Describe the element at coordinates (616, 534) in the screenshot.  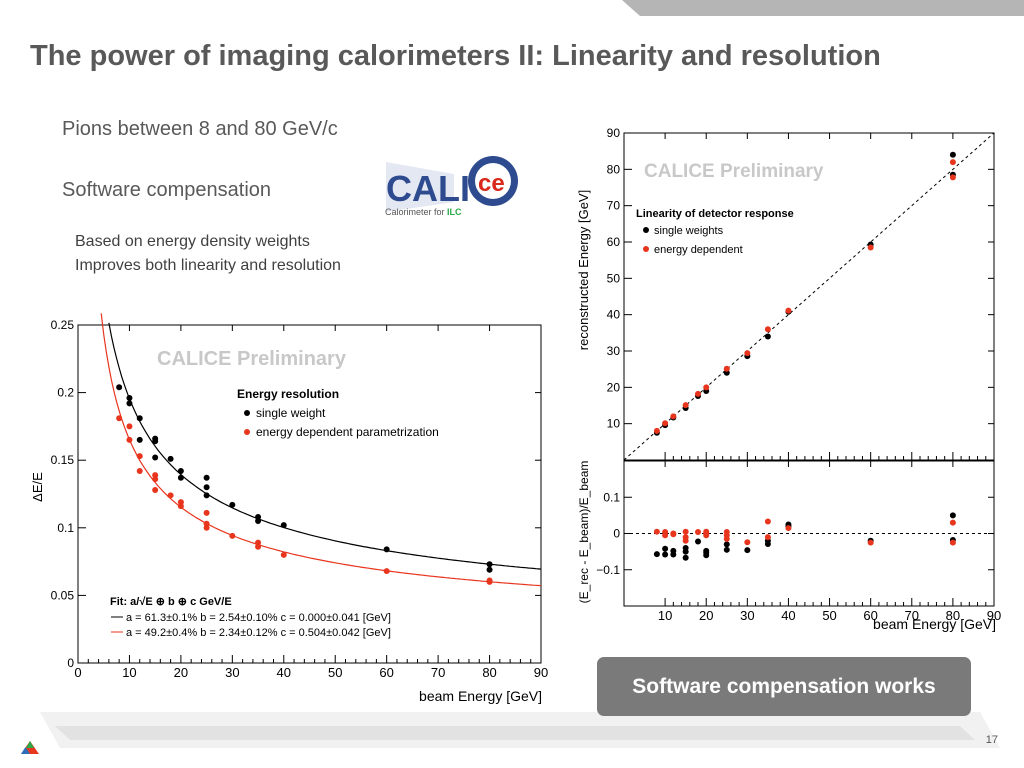
I see `dev-y-tick-label: 0` at that location.